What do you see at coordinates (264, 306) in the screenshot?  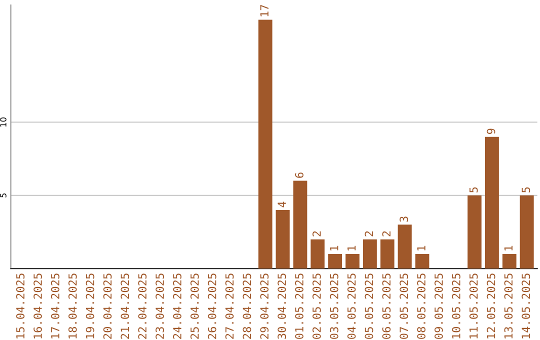 I see `x-tick-label: 29.04.2025` at bounding box center [264, 306].